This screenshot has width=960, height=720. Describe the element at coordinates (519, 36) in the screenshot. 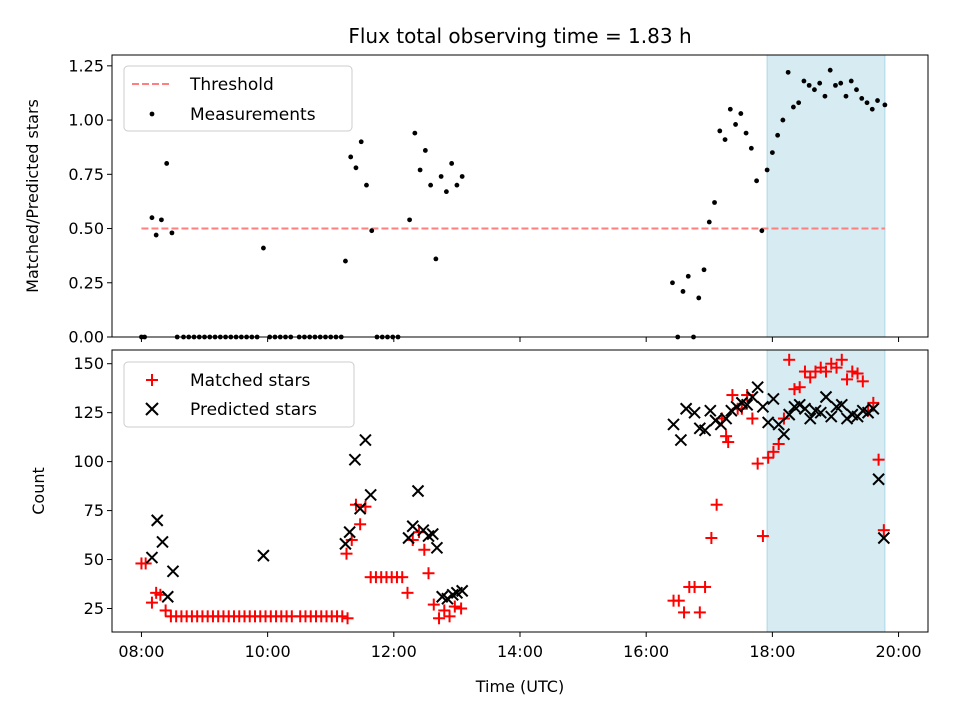

I see `chart-title: Flux total observing time = 1.83 h` at that location.